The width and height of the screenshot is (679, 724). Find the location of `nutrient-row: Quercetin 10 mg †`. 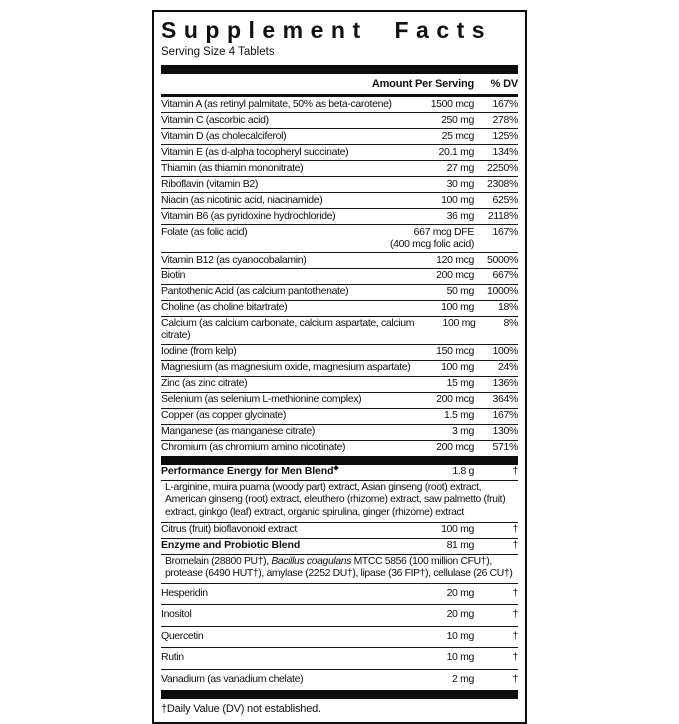

nutrient-row: Quercetin 10 mg † is located at coordinates (340, 636).